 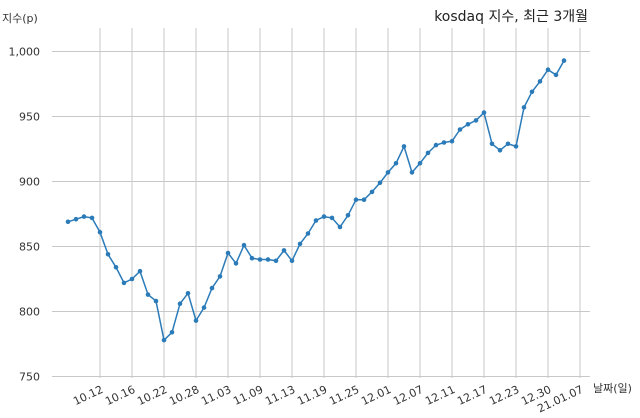 I want to click on x-tick-label: 12.17, so click(x=472, y=395).